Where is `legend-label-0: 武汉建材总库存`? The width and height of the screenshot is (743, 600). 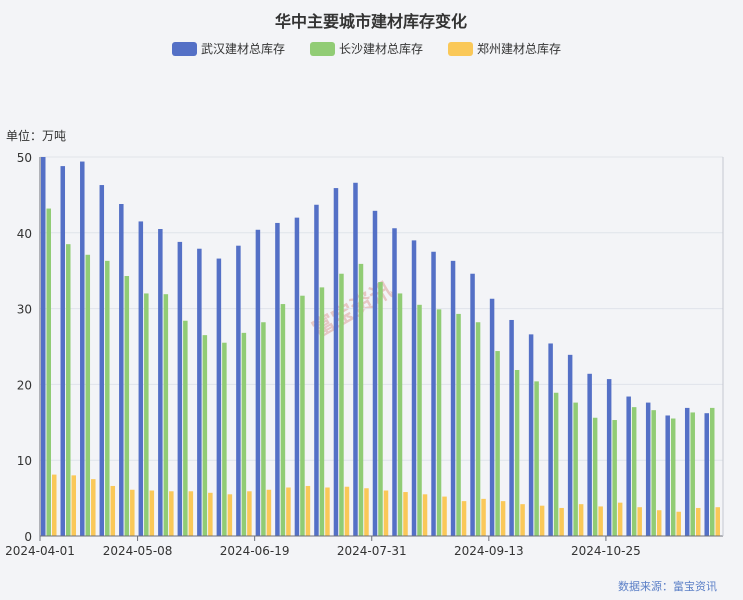 legend-label-0: 武汉建材总库存 is located at coordinates (243, 48).